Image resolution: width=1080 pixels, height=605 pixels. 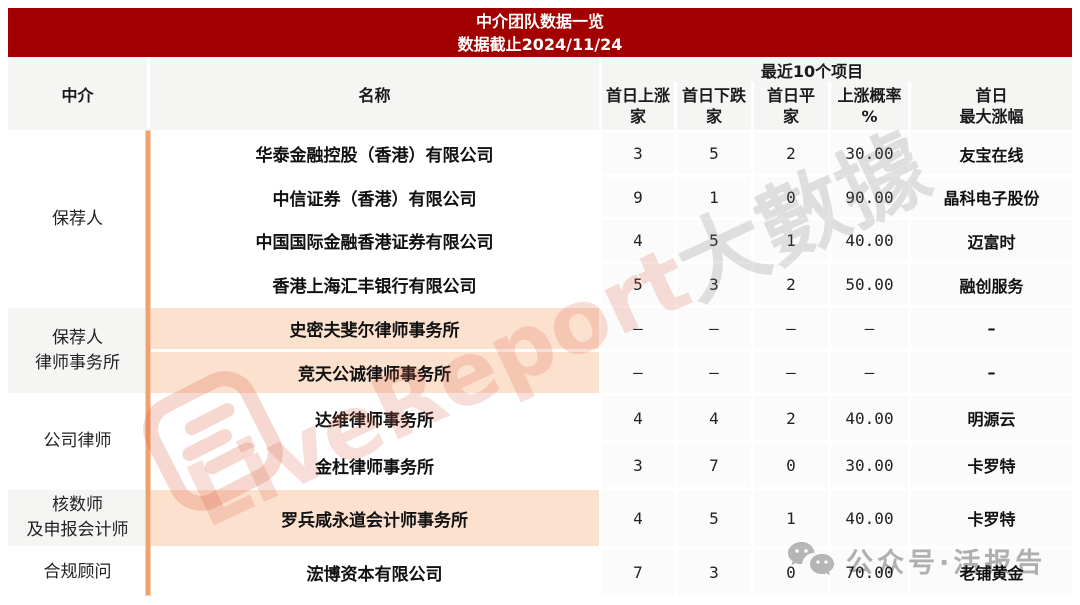 I want to click on cell-down: 4, so click(x=714, y=418).